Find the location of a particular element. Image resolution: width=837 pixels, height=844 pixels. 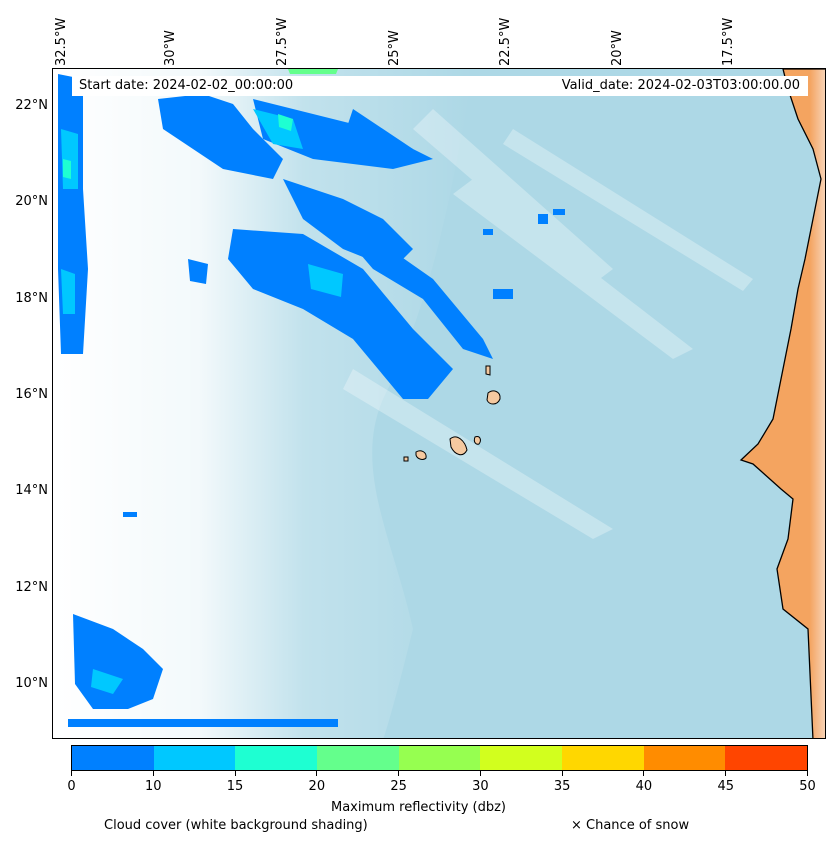

lat-label-12n: 12°N is located at coordinates (31, 587).